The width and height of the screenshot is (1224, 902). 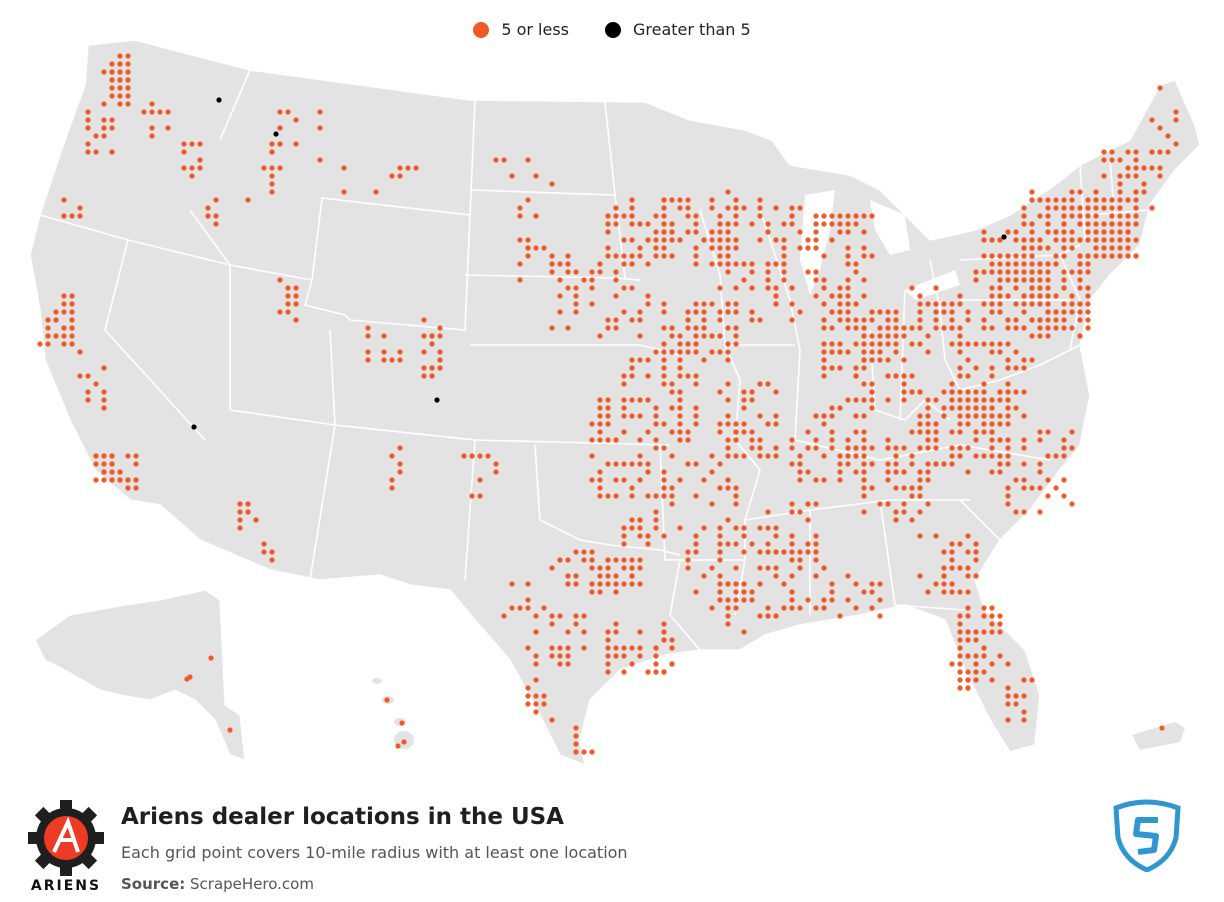 I want to click on ariens-brand-name: ARIENS, so click(x=66, y=886).